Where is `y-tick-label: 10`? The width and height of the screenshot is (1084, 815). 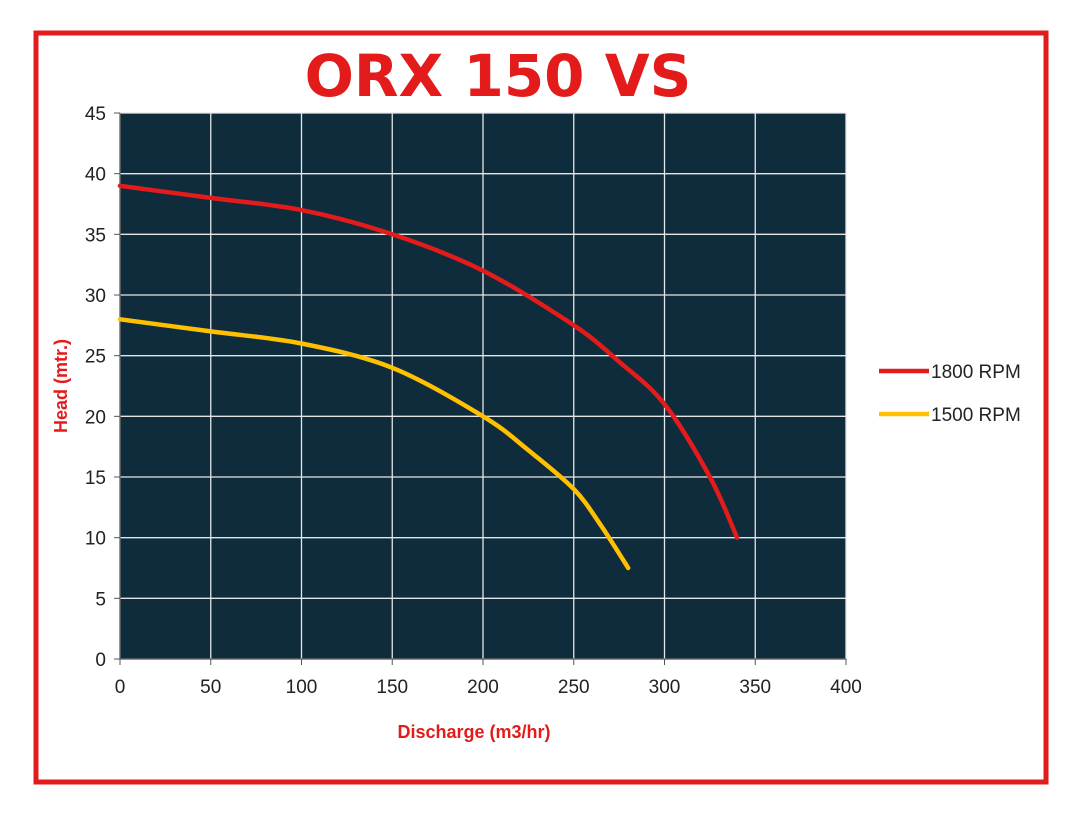 y-tick-label: 10 is located at coordinates (95, 539).